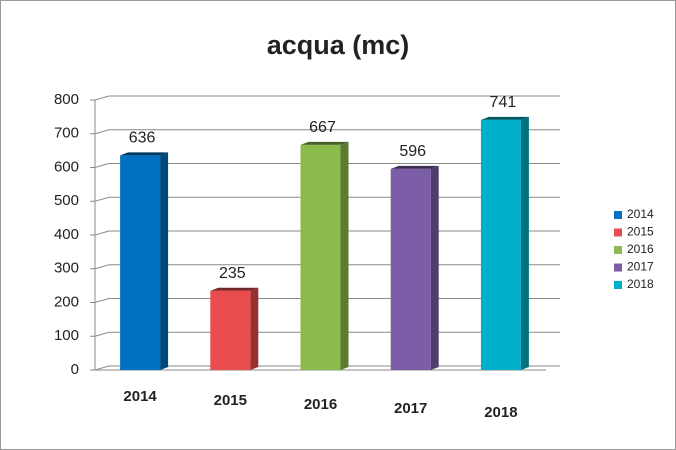 Image resolution: width=676 pixels, height=450 pixels. Describe the element at coordinates (66, 301) in the screenshot. I see `y-tick-label: 200` at that location.